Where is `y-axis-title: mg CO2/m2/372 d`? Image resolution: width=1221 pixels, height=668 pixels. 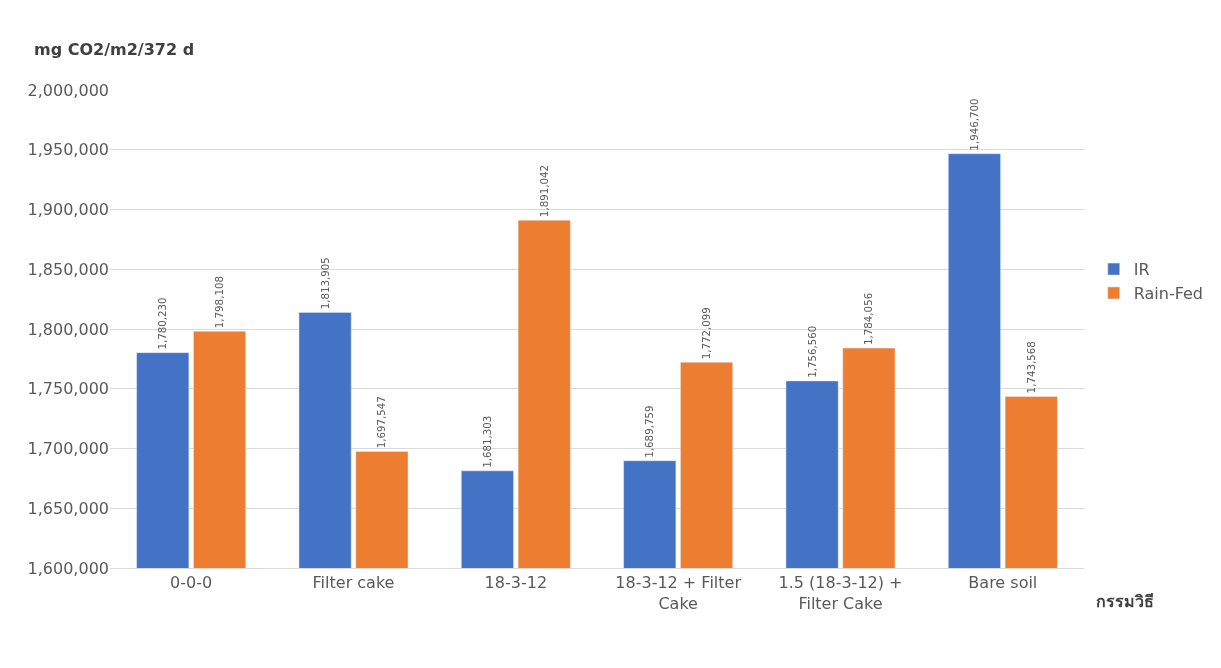
y-axis-title: mg CO2/m2/372 d is located at coordinates (114, 49).